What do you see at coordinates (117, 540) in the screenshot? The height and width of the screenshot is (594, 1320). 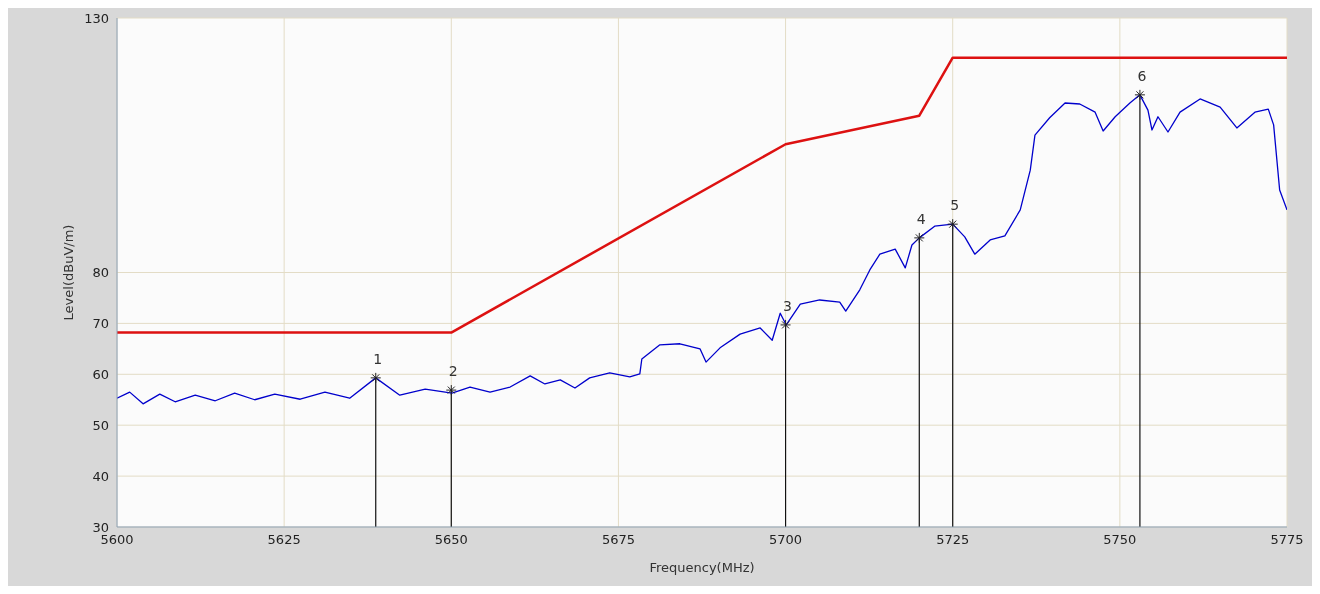 I see `x-tick-label: 5600` at bounding box center [117, 540].